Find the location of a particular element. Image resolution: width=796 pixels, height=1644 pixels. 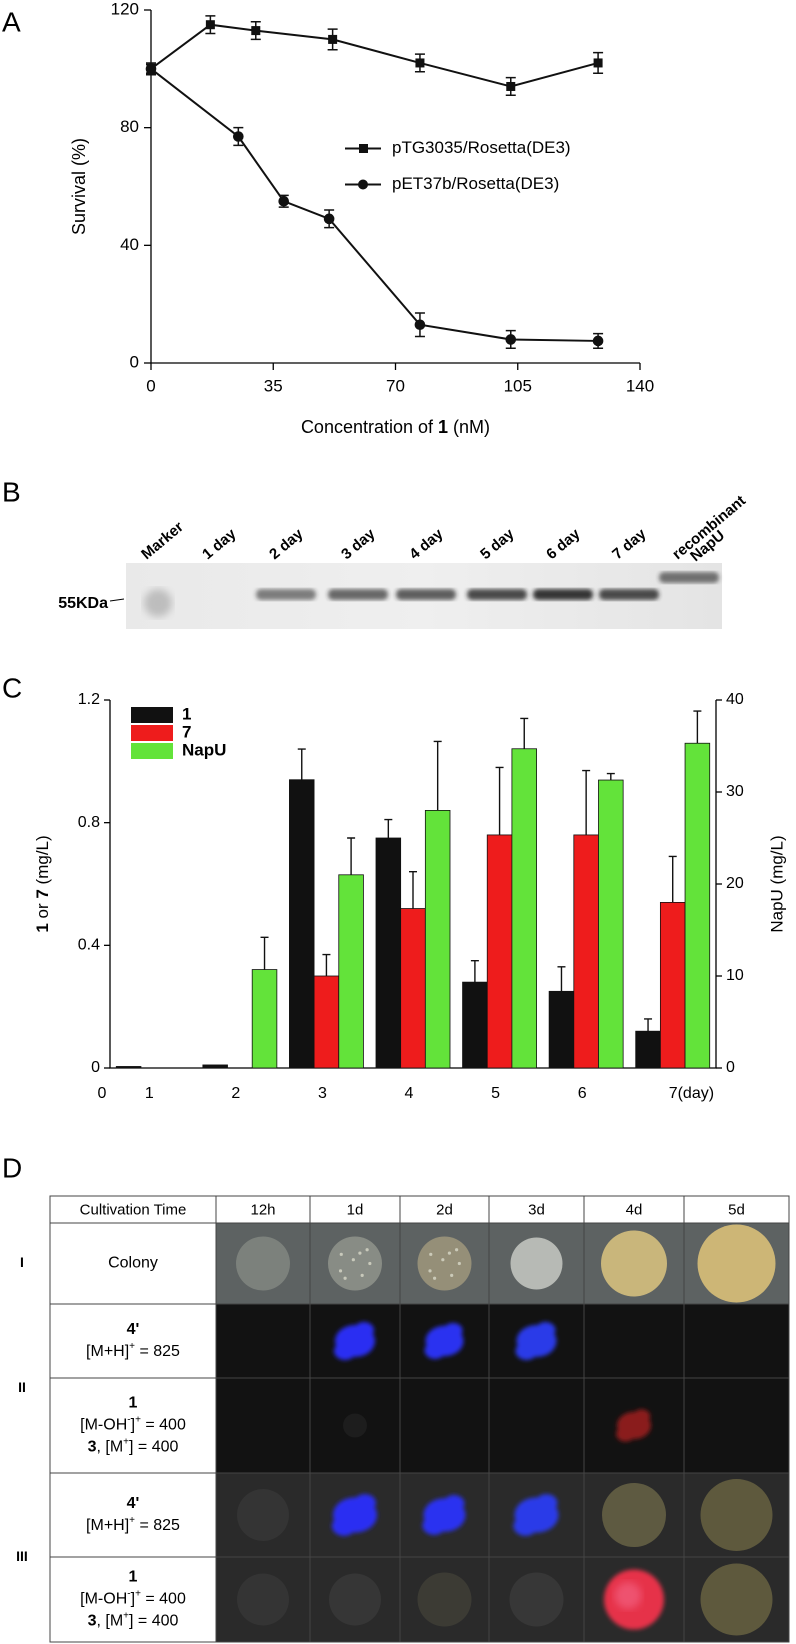

lane-label: 4 day is located at coordinates (426, 544).